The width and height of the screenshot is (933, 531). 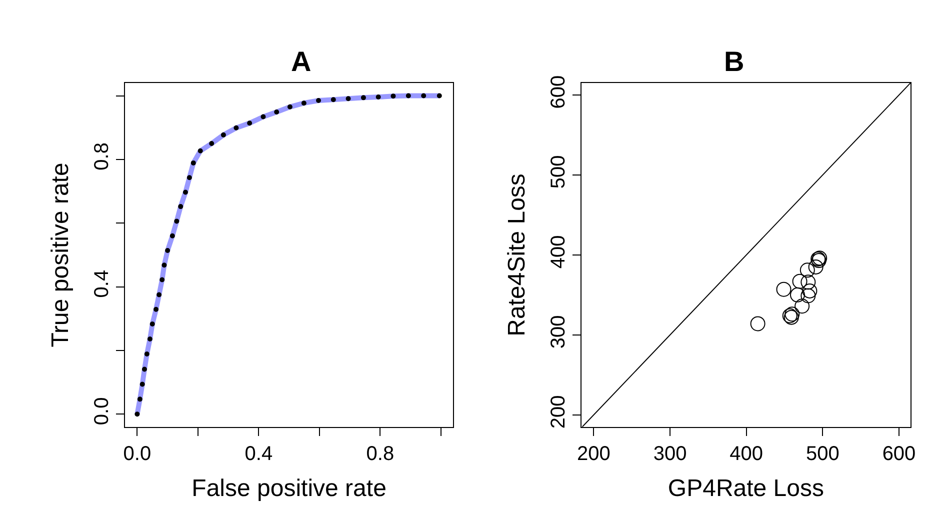 What do you see at coordinates (559, 172) in the screenshot?
I see `y-tick-label: 500` at bounding box center [559, 172].